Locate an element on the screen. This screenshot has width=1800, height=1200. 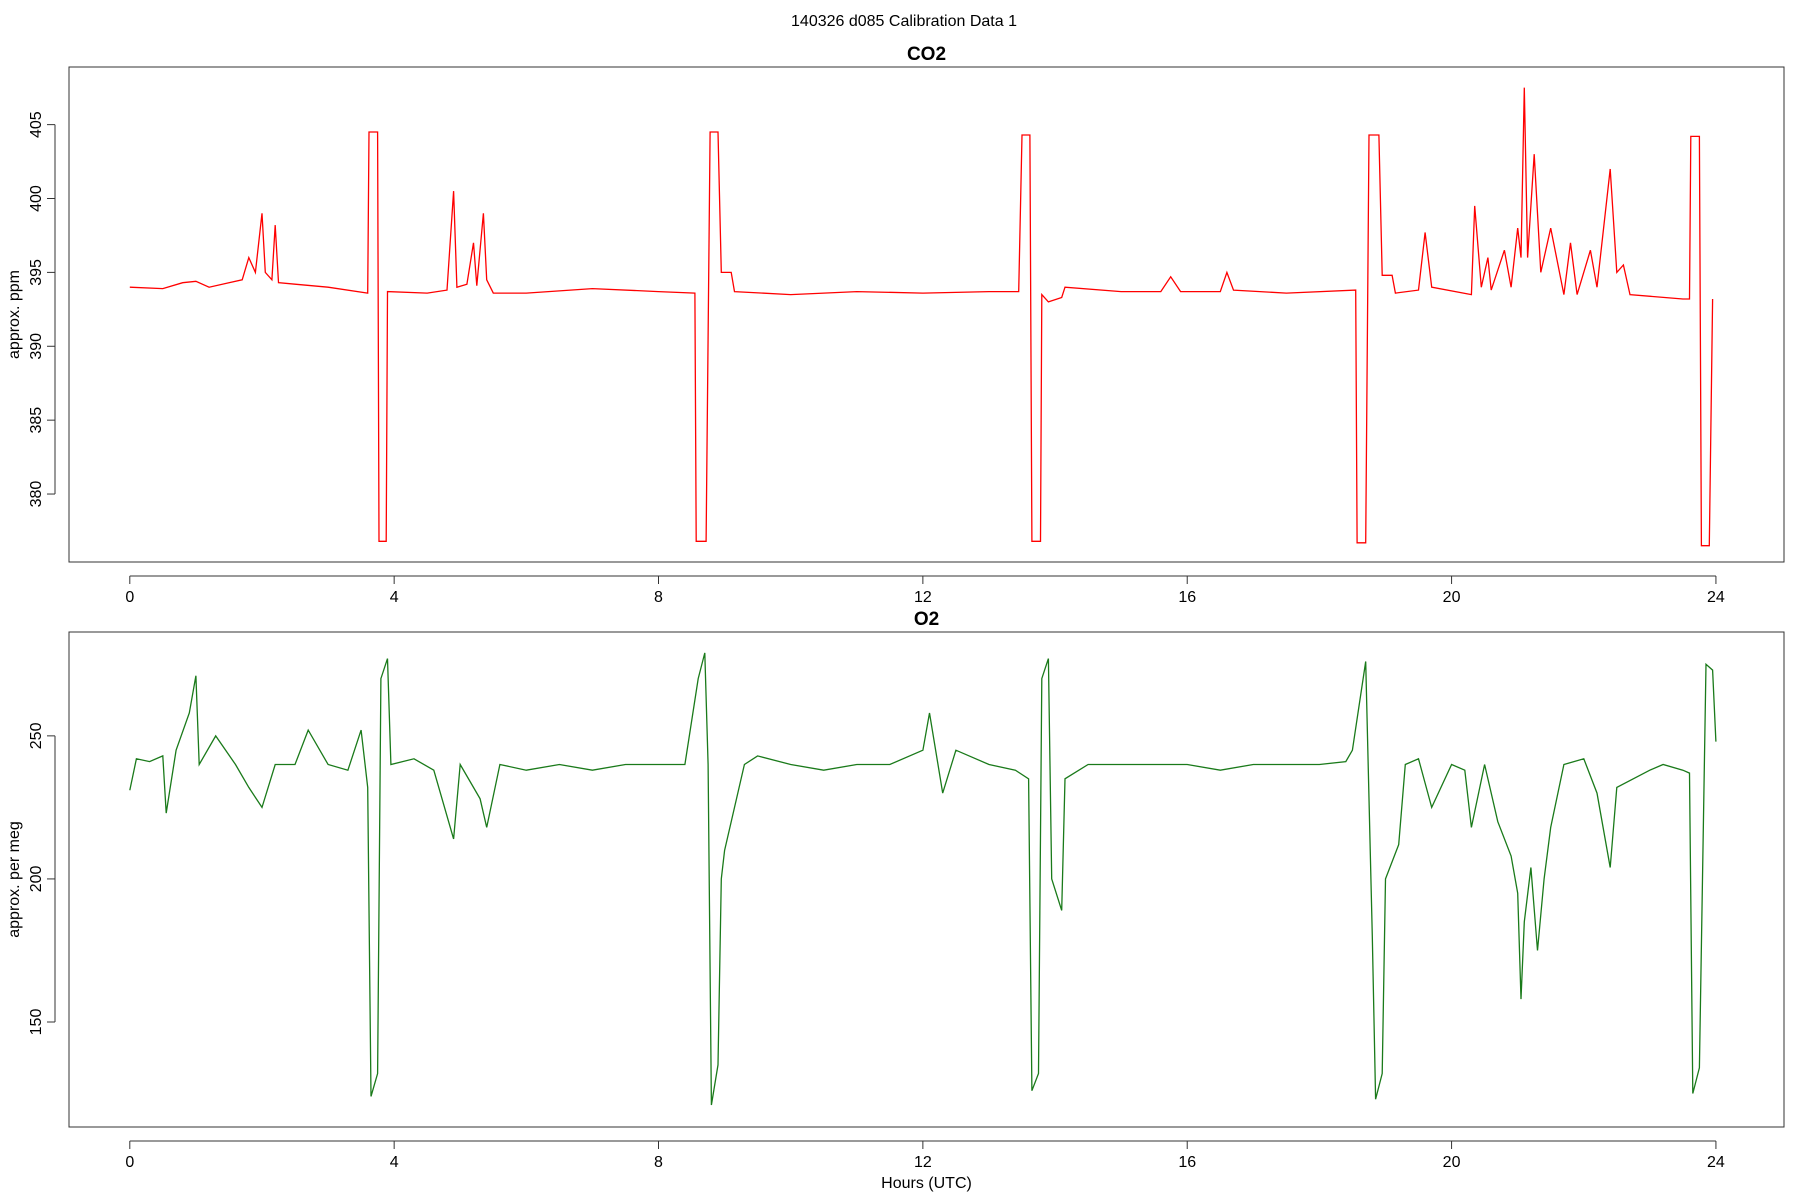
y-tick-label: 385 is located at coordinates (36, 420).